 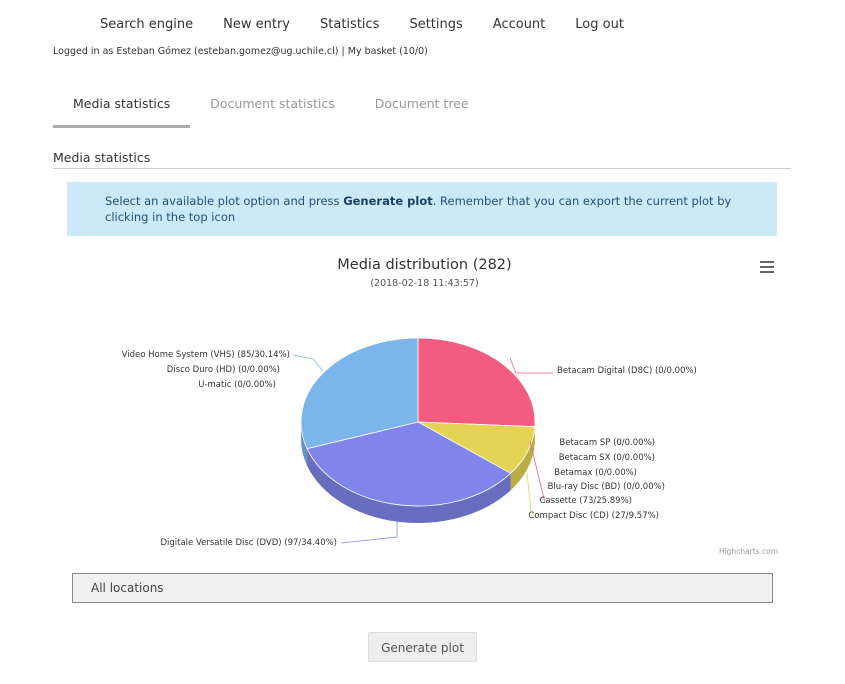 I want to click on tab-document-statistics: Document statistics, so click(x=272, y=103).